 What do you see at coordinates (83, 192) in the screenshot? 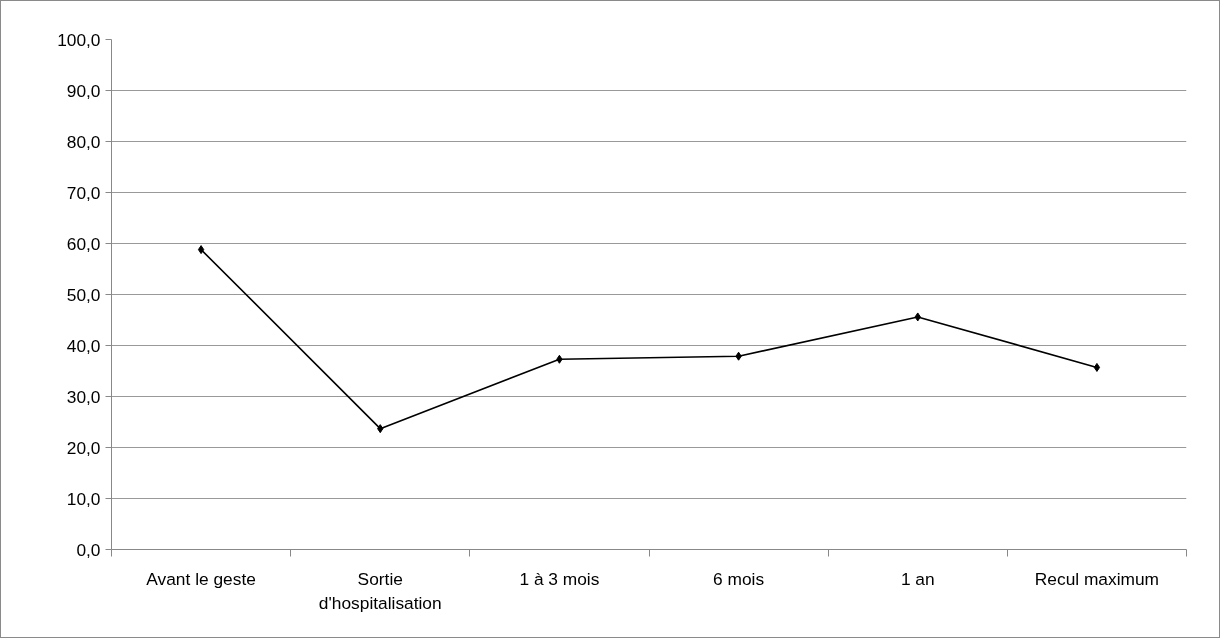
I see `y-tick-label: 70,0` at bounding box center [83, 192].